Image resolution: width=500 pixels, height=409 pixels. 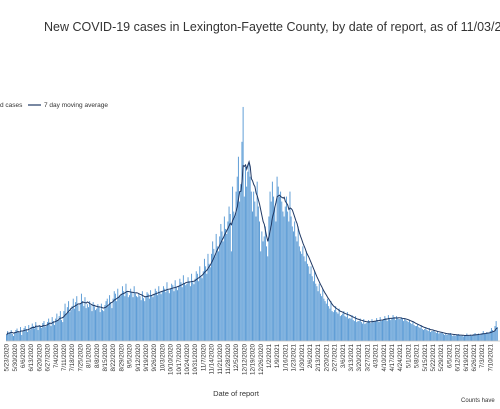 I want to click on x-tick-label: 9/5/2020, so click(x=130, y=355).